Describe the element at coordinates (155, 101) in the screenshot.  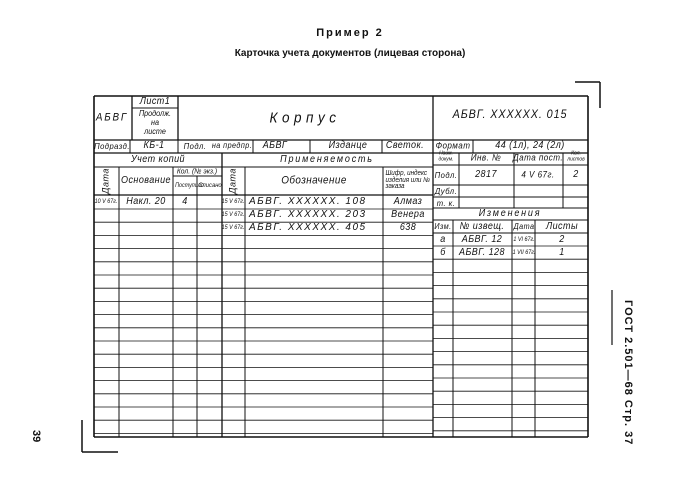
I see `sheet-label: Лист1` at that location.